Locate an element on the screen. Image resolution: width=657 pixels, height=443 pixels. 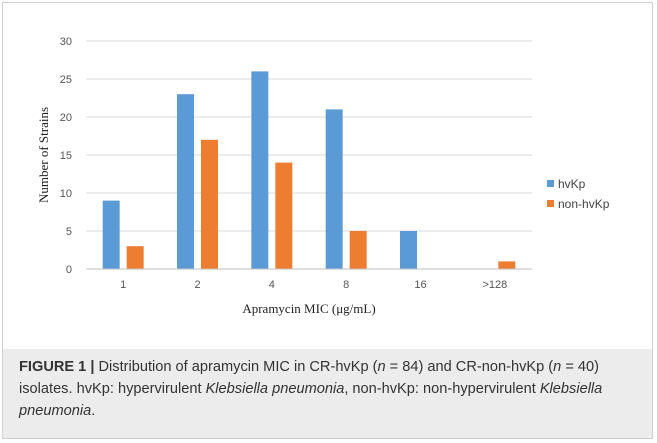
y-tick-labels: 0 5 10 15 20 25 30 is located at coordinates (66, 156).